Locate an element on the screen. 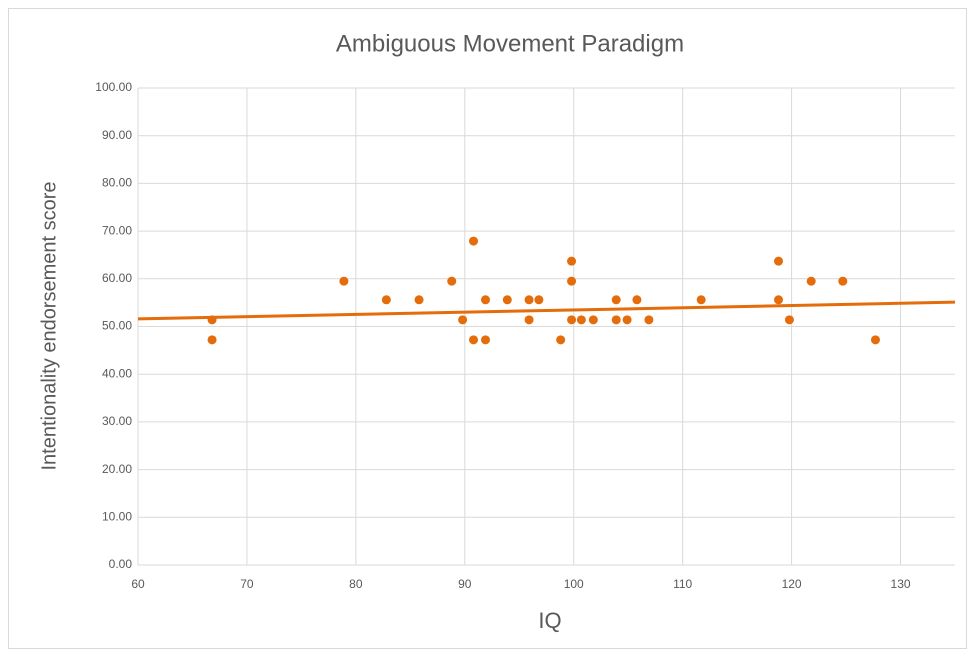 The width and height of the screenshot is (975, 658). chart-title: Ambiguous Movement Paradigm is located at coordinates (510, 43).